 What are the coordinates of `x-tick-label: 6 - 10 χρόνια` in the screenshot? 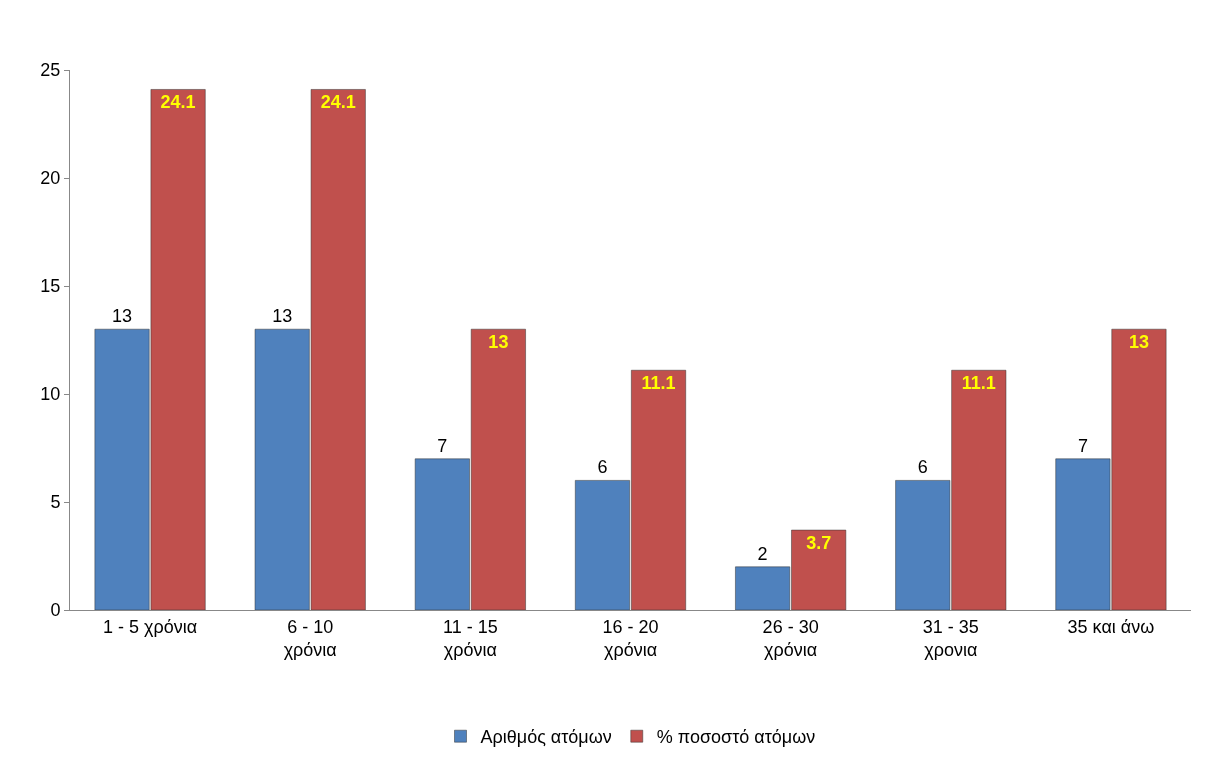 It's located at (310, 638).